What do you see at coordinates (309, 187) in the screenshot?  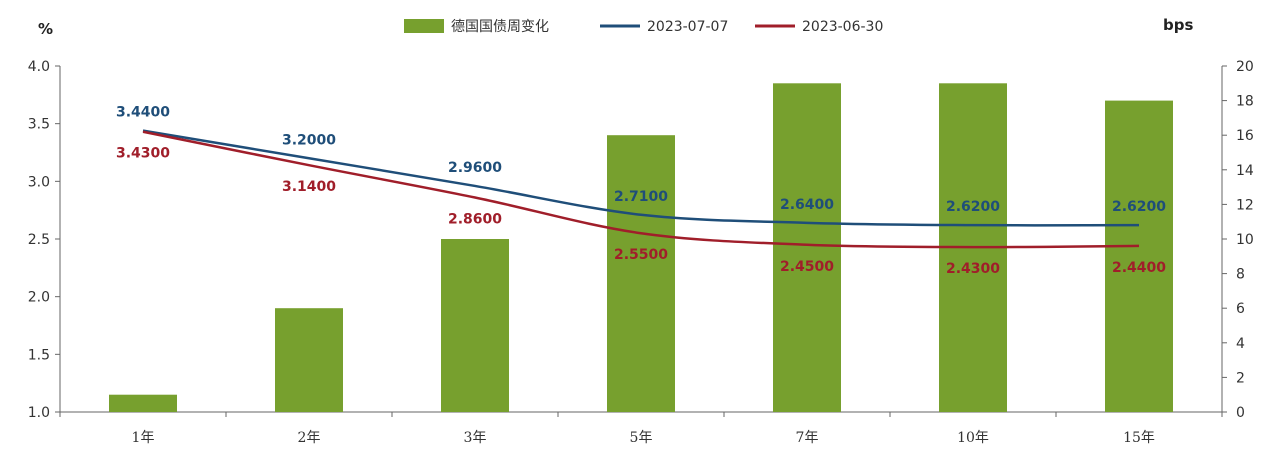 I see `data-label: 3.1400` at bounding box center [309, 187].